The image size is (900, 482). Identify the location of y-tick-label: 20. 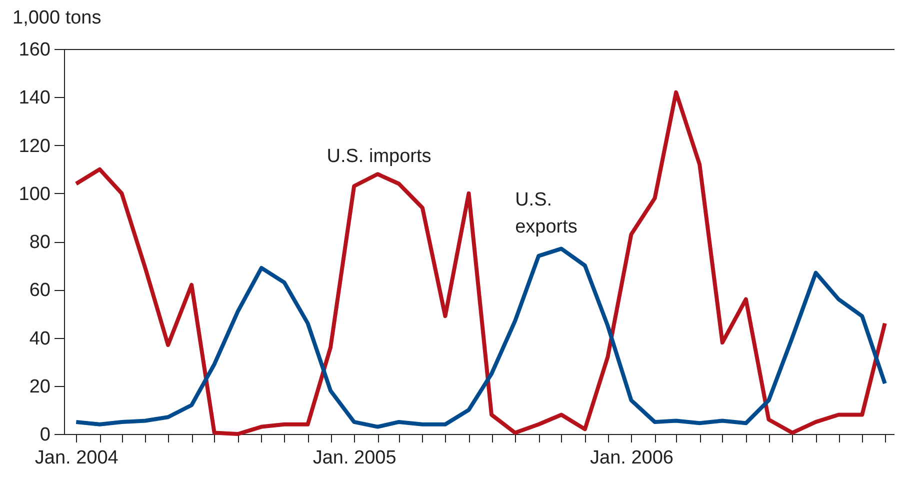
(39, 387).